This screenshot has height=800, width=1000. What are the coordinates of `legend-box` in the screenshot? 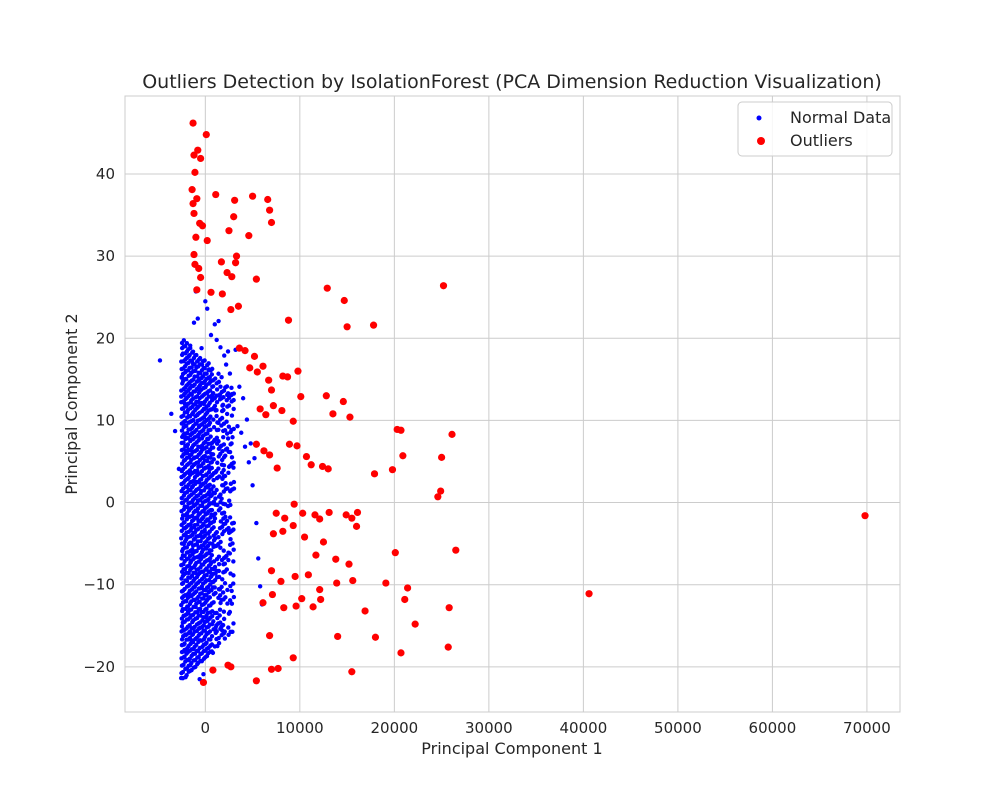 It's located at (815, 129).